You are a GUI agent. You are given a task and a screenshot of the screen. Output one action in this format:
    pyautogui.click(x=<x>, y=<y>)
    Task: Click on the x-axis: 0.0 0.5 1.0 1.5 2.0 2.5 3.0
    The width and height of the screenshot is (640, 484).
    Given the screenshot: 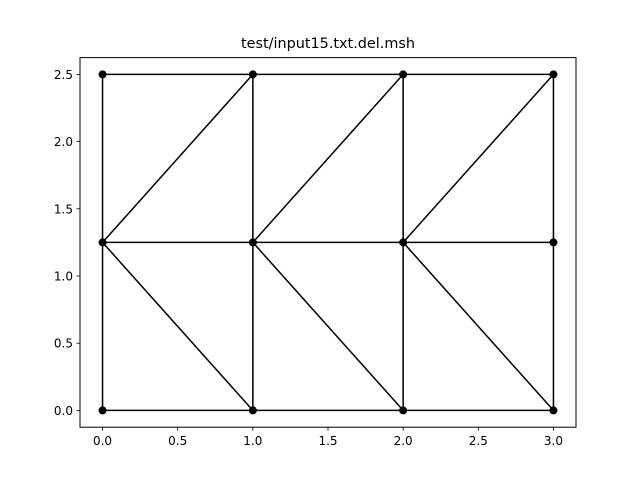 What is the action you would take?
    pyautogui.click(x=328, y=437)
    